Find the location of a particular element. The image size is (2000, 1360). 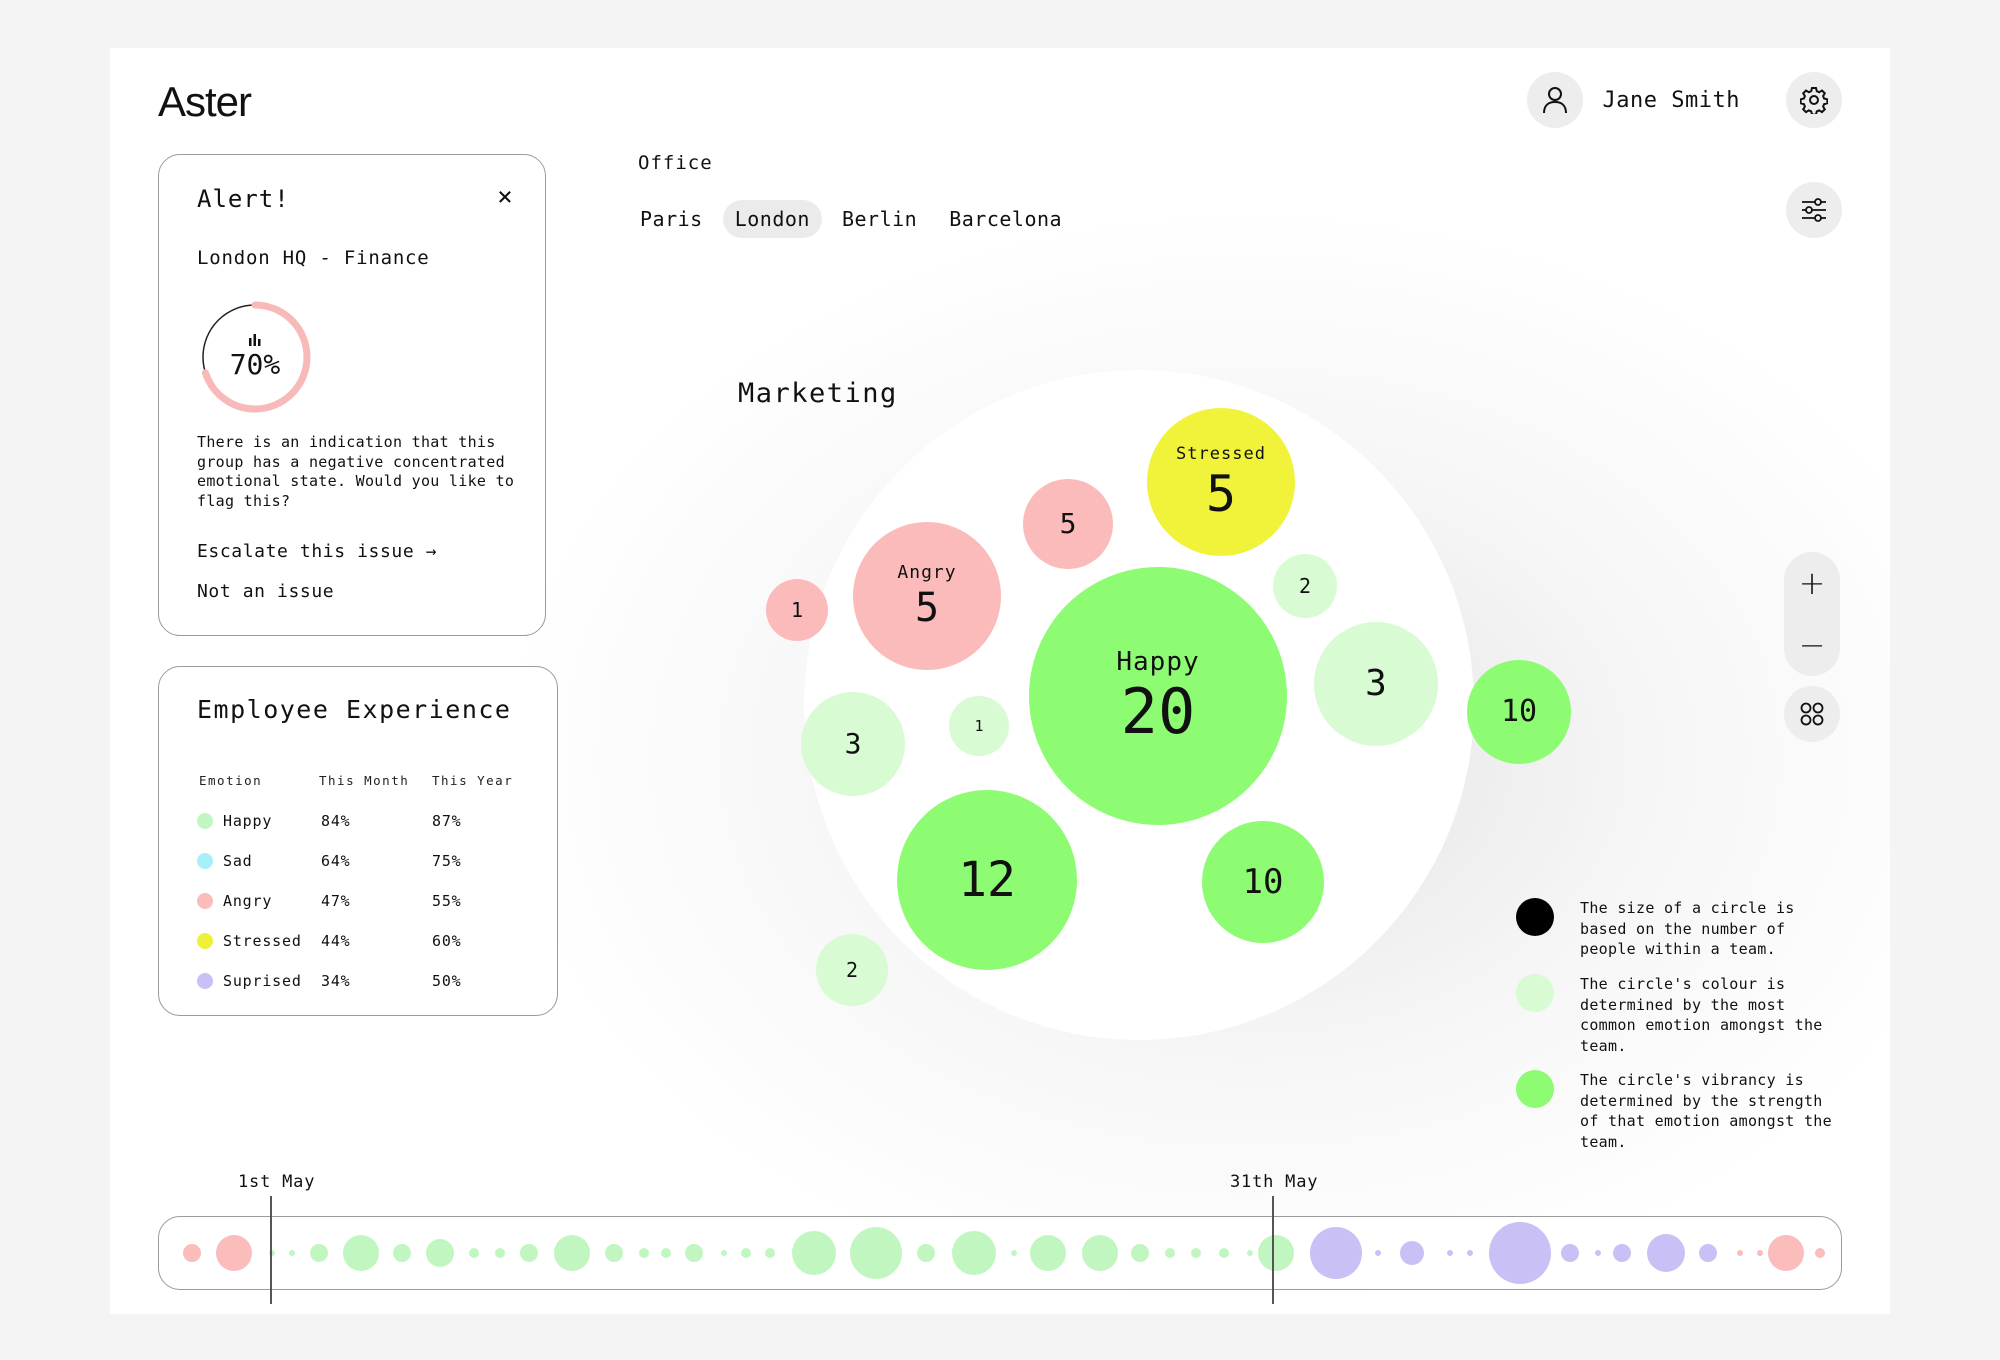

office-tabs: Paris London Berlin Barcelona is located at coordinates (851, 219).